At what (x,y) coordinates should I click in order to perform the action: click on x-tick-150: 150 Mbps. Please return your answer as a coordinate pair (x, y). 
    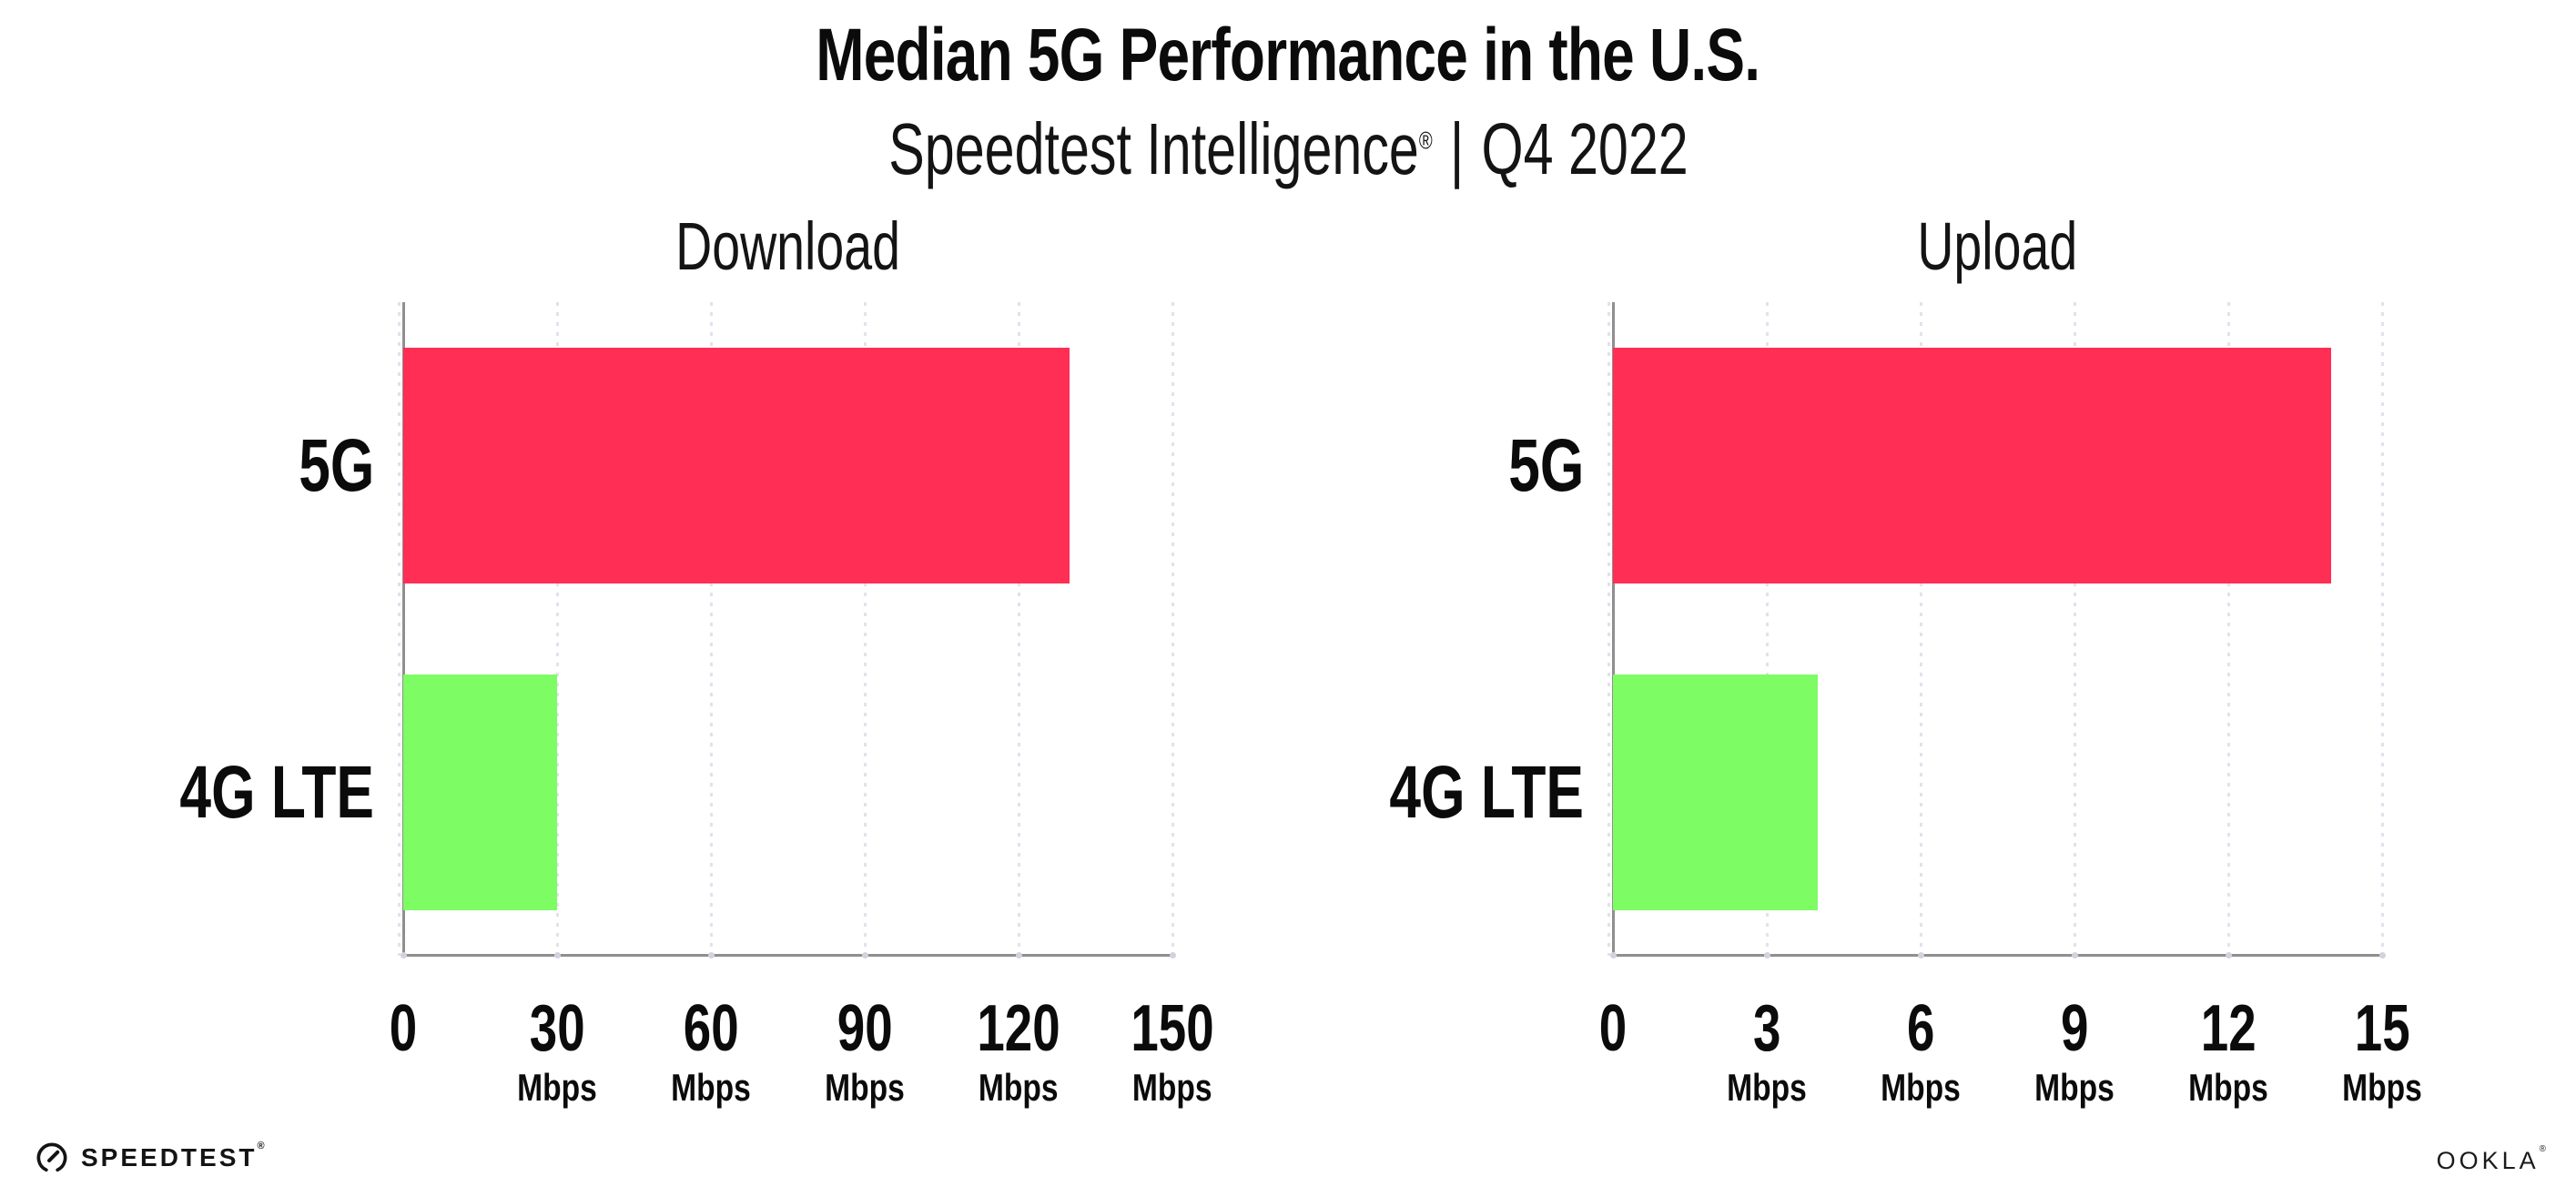
    Looking at the image, I should click on (1172, 1052).